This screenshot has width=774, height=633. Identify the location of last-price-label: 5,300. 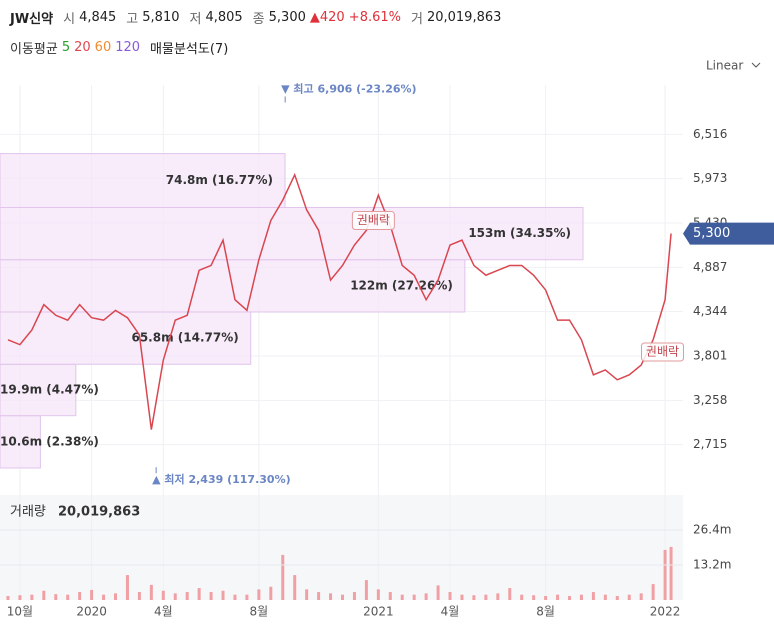
(711, 233).